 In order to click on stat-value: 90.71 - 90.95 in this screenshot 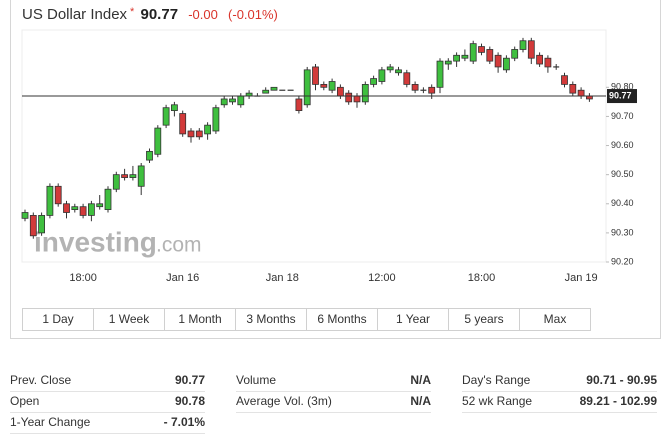, I will do `click(621, 380)`.